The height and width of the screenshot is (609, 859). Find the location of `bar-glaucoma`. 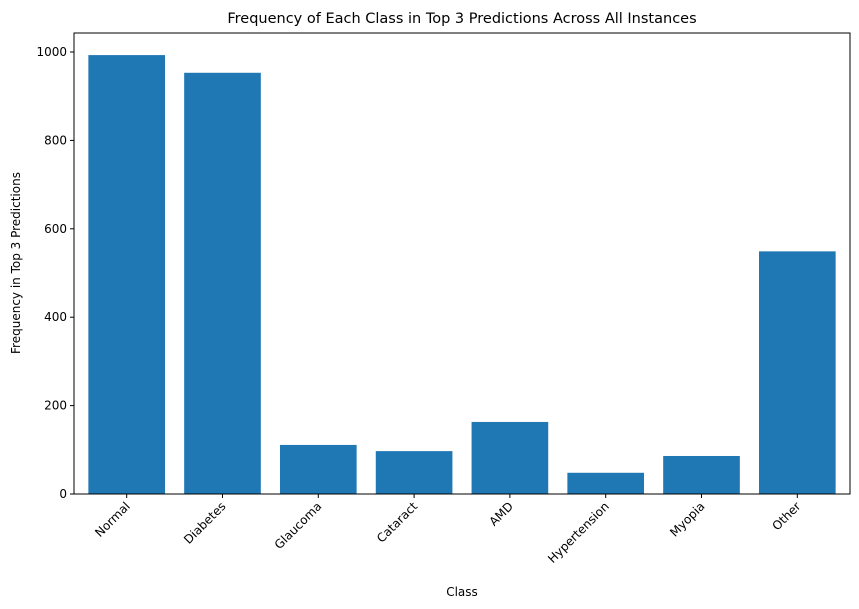

bar-glaucoma is located at coordinates (318, 469).